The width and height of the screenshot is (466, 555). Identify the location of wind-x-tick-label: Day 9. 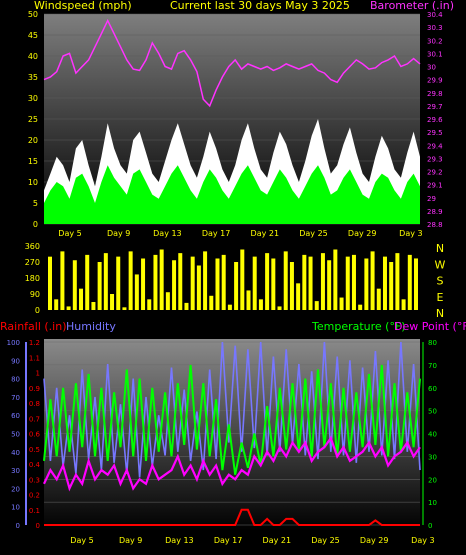
(118, 233).